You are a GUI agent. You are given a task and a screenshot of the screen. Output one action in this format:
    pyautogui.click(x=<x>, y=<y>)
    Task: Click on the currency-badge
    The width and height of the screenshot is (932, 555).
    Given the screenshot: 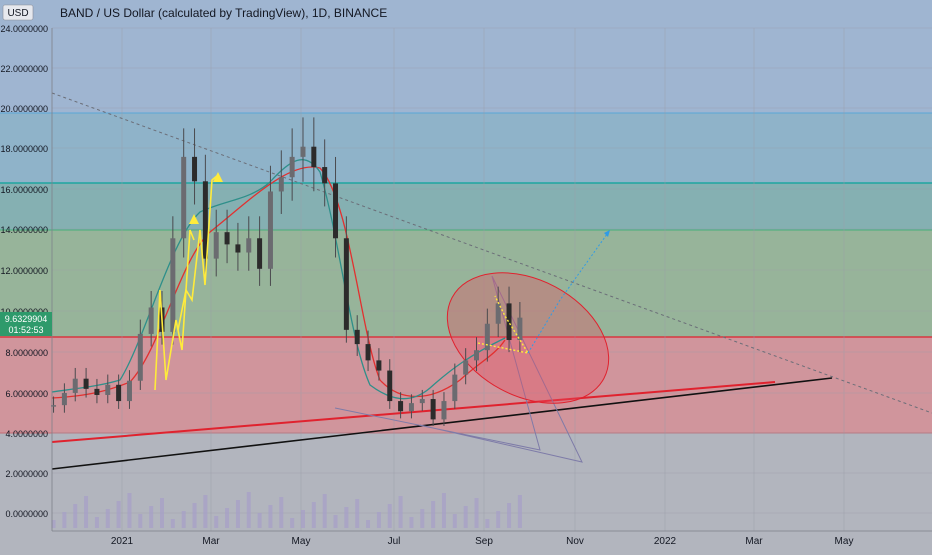 What is the action you would take?
    pyautogui.click(x=18, y=12)
    